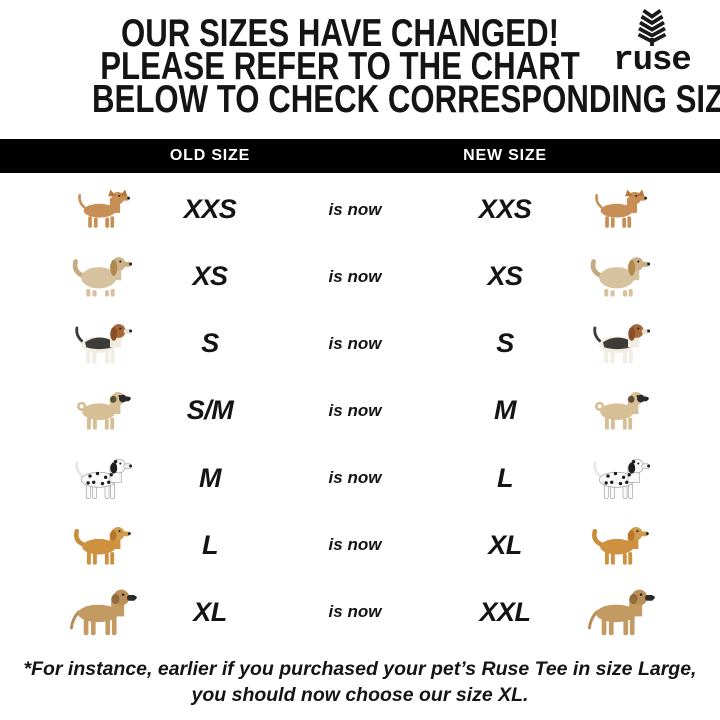  Describe the element at coordinates (340, 66) in the screenshot. I see `title-line-2: PLEASE REFER TO THE CHART` at that location.